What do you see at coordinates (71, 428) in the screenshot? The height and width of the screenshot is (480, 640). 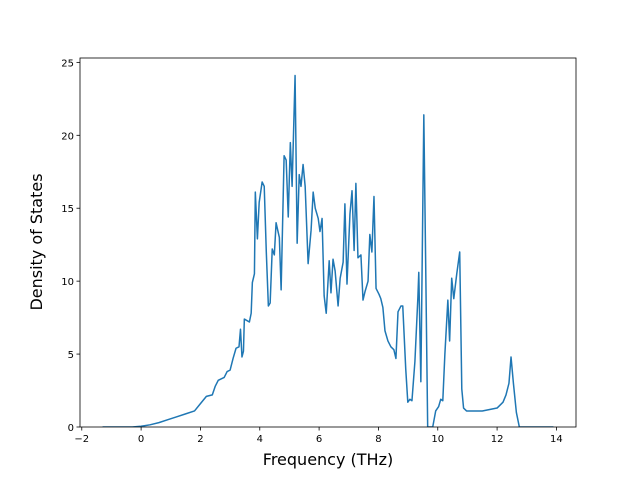 I see `y-tick-label: 0` at bounding box center [71, 428].